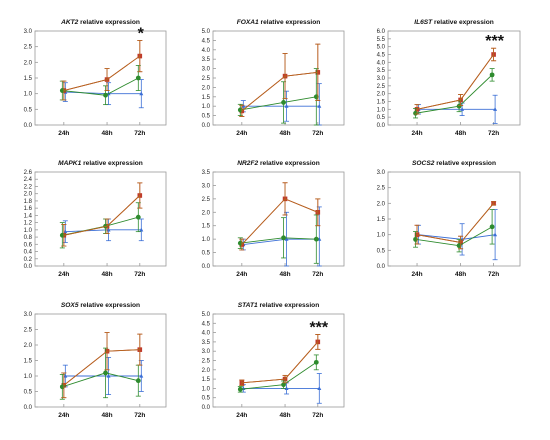 This screenshot has width=550, height=440. I want to click on y-tick-label: 2.2, so click(28, 187).